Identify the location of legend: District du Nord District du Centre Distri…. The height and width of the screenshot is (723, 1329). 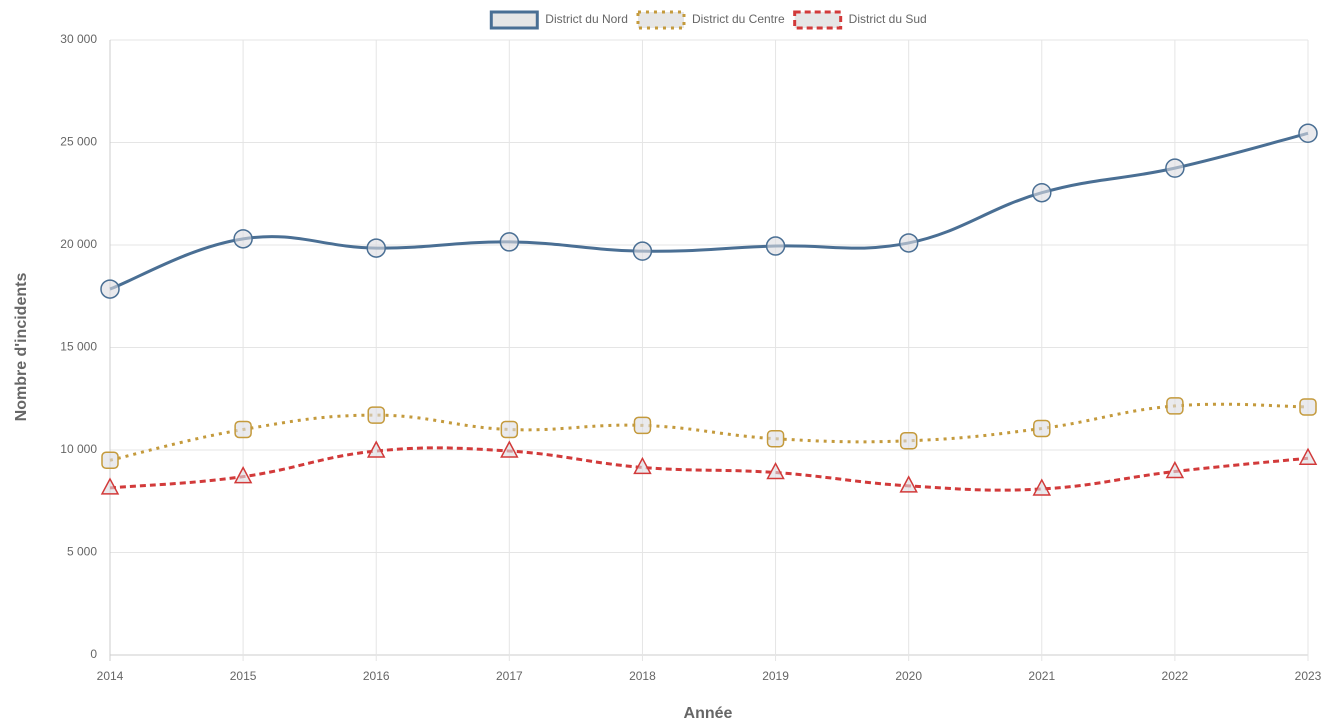
(708, 20).